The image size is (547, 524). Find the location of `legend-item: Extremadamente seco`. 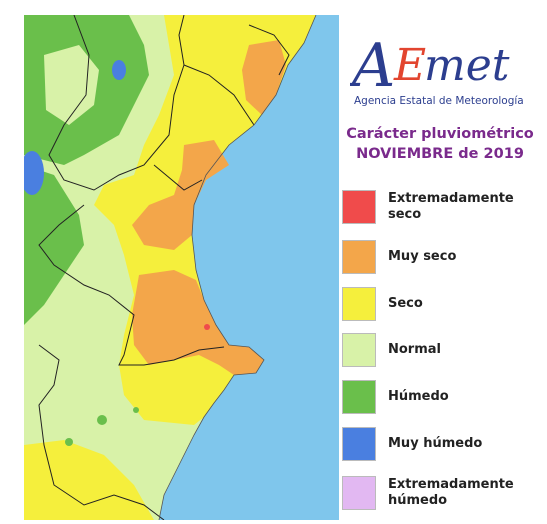

legend-item: Extremadamente seco is located at coordinates (435, 207).